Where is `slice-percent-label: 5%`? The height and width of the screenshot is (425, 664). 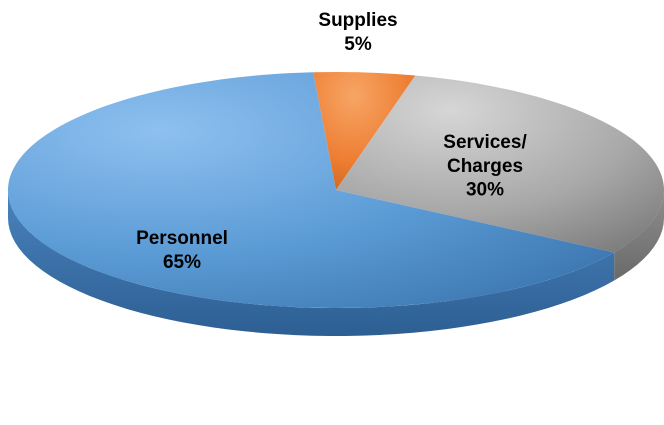 slice-percent-label: 5% is located at coordinates (358, 44).